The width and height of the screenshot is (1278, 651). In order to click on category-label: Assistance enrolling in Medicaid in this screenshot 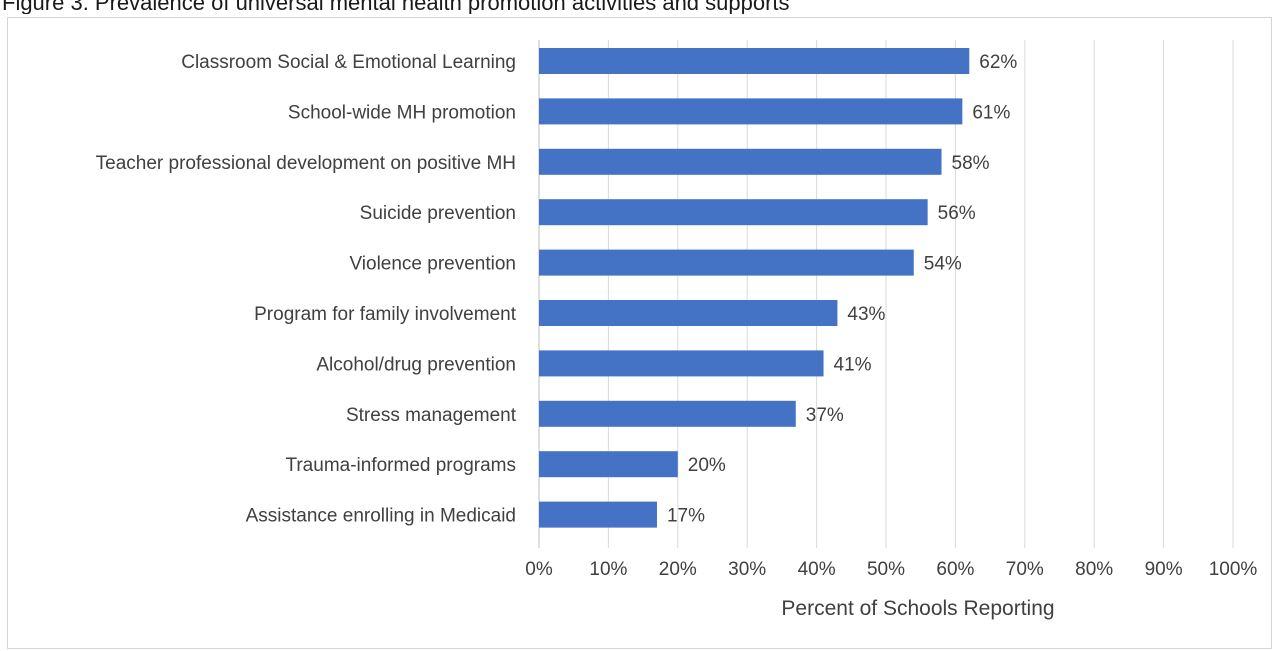, I will do `click(381, 516)`.